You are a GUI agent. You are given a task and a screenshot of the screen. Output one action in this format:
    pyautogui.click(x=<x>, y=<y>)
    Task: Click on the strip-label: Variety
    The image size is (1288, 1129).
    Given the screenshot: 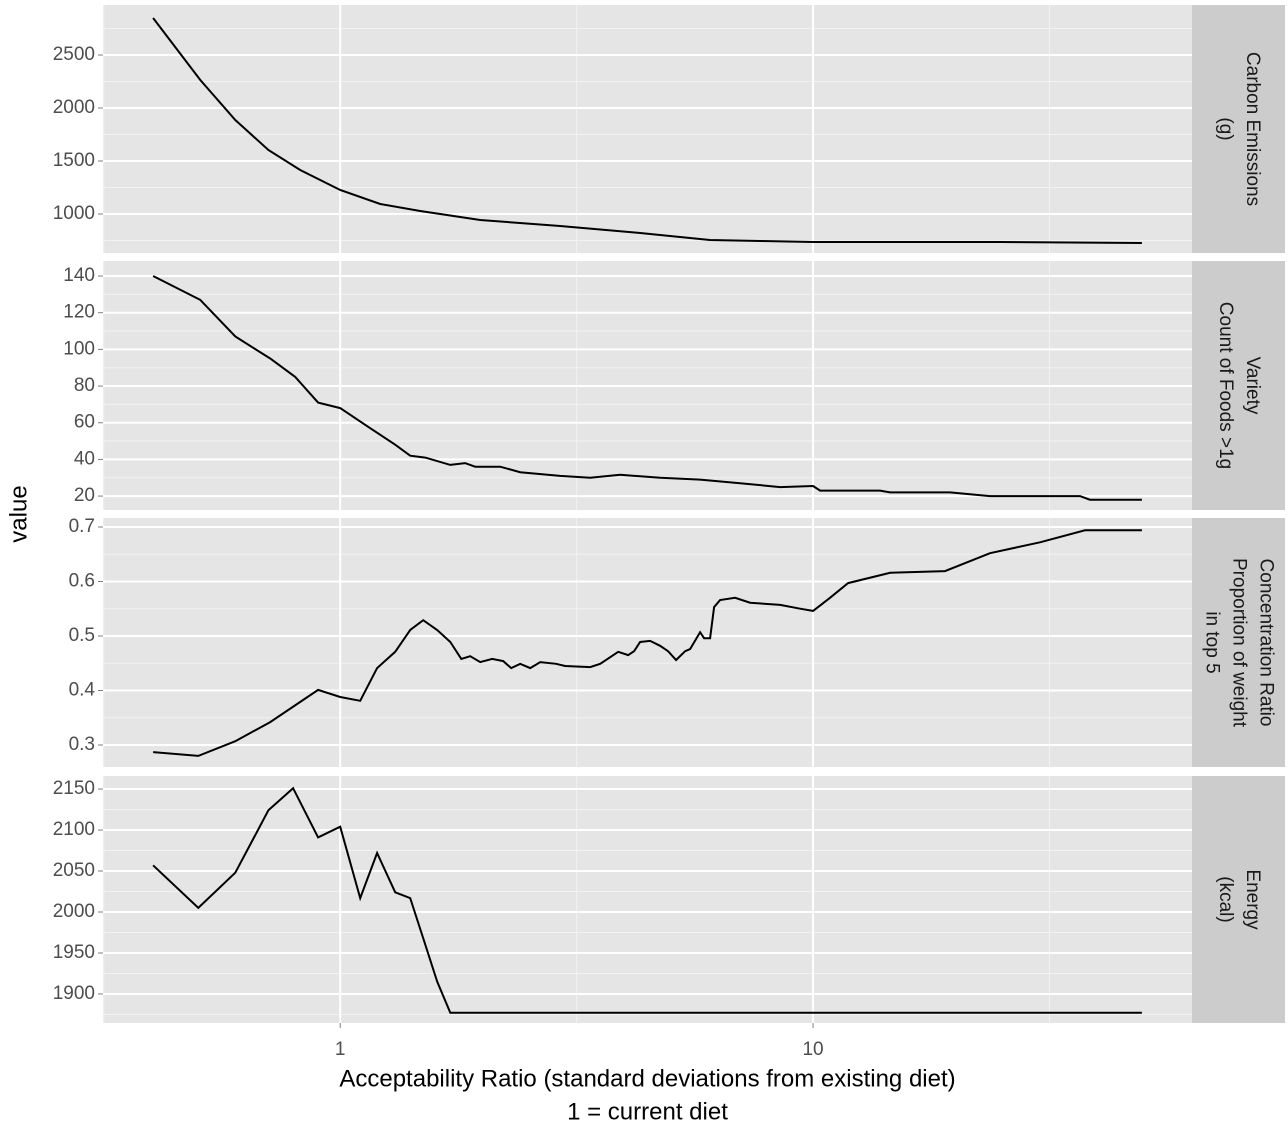 What is the action you would take?
    pyautogui.click(x=1252, y=386)
    